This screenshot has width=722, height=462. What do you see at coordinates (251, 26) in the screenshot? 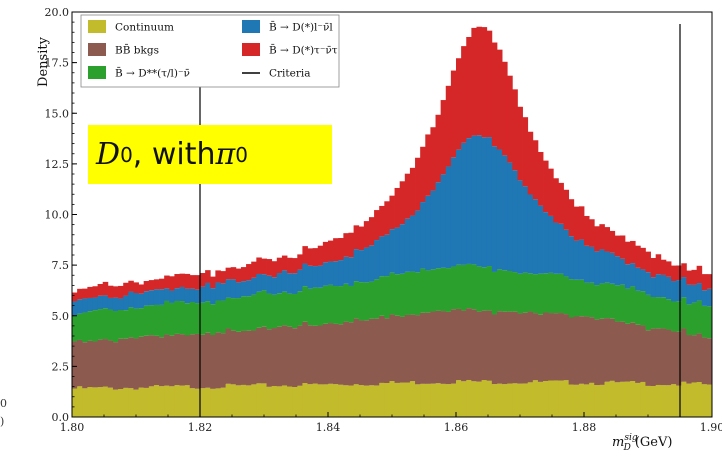
I see `legend-swatch-norm` at bounding box center [251, 26].